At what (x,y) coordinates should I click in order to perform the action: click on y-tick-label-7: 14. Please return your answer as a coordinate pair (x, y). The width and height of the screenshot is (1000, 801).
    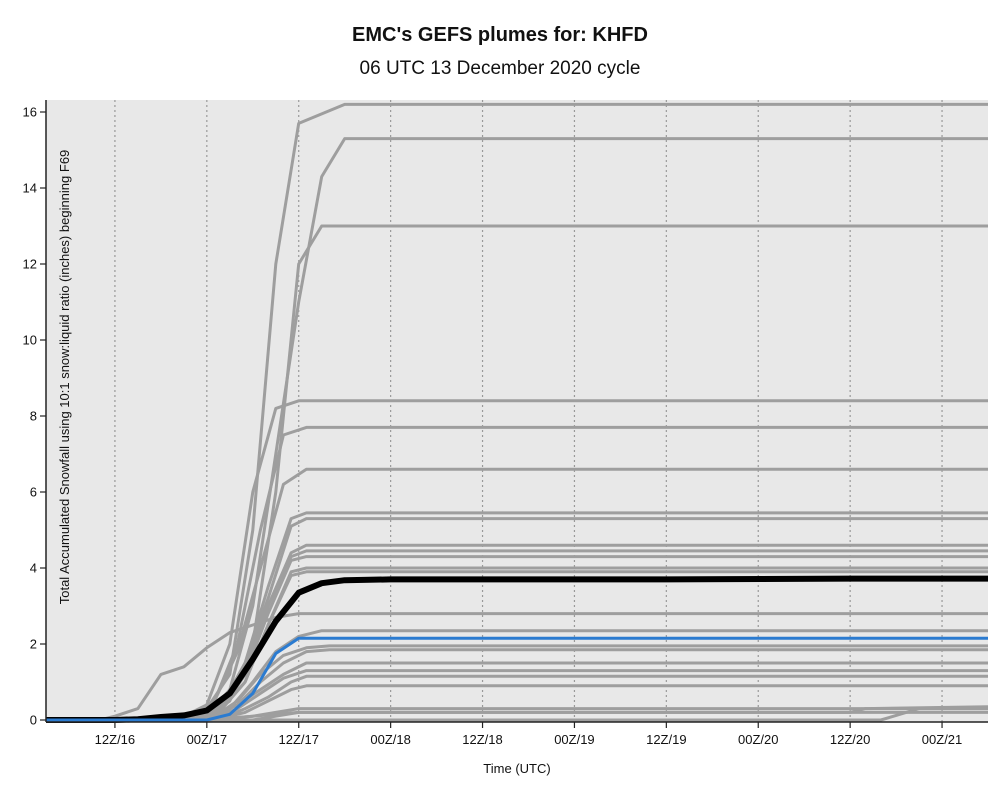
    Looking at the image, I should click on (30, 188).